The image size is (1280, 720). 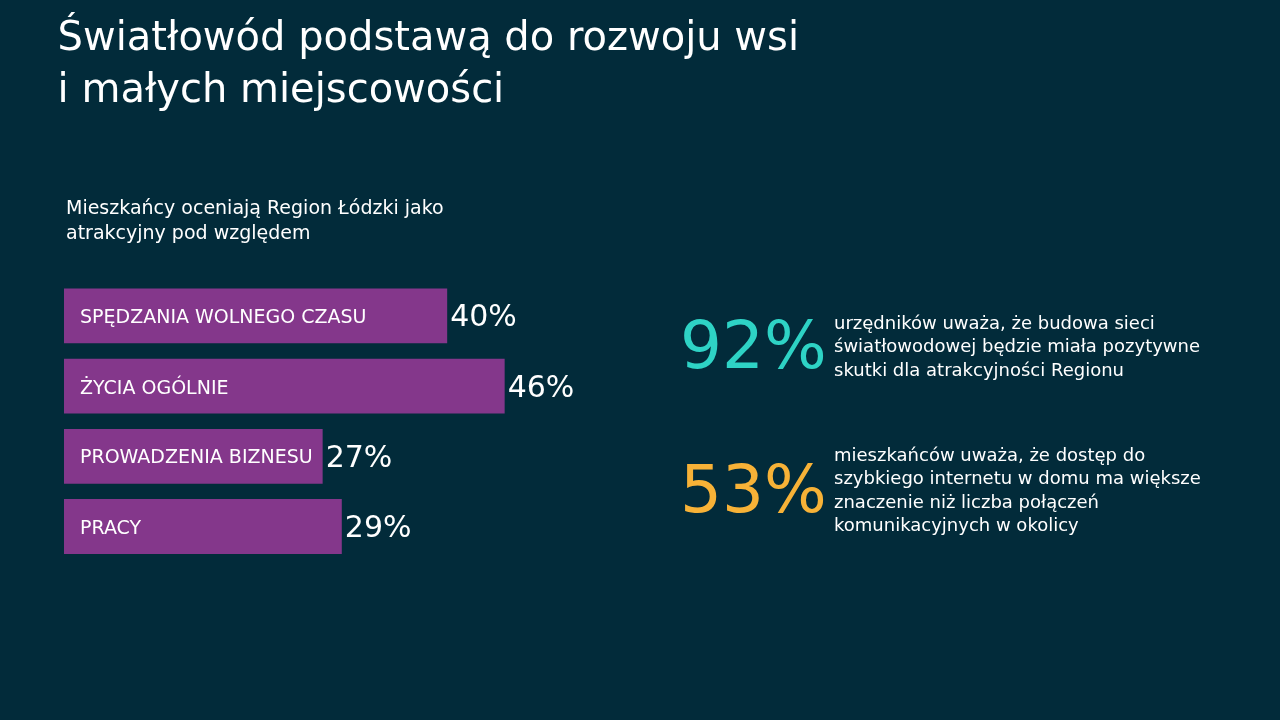 I want to click on text: 92%, so click(x=753, y=345).